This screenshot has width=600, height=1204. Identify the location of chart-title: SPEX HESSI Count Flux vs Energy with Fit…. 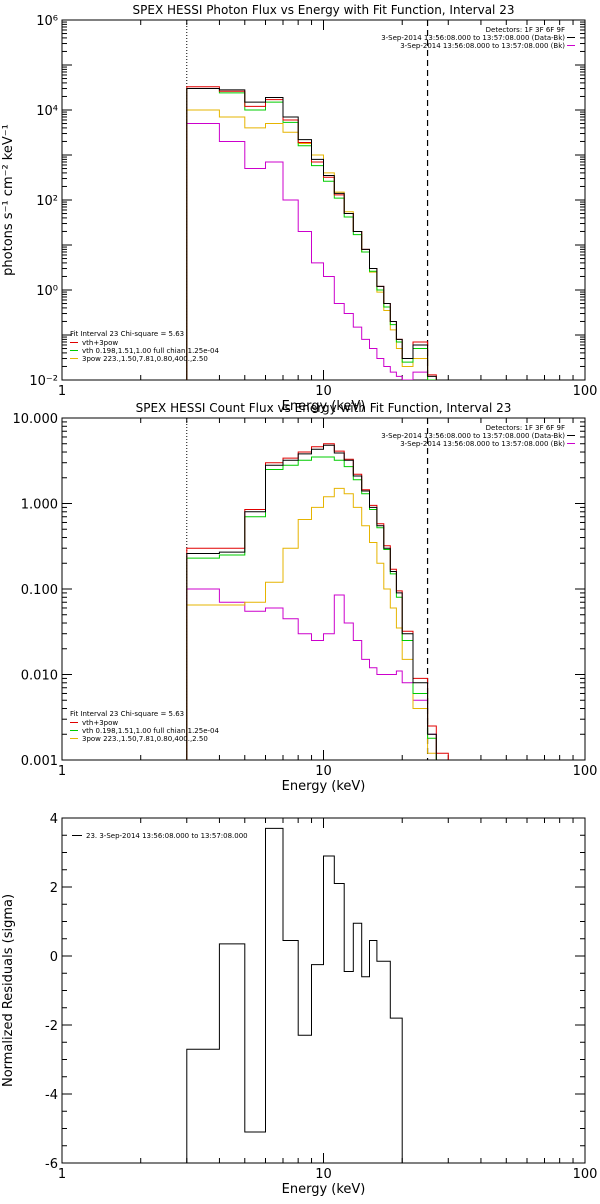
(324, 408).